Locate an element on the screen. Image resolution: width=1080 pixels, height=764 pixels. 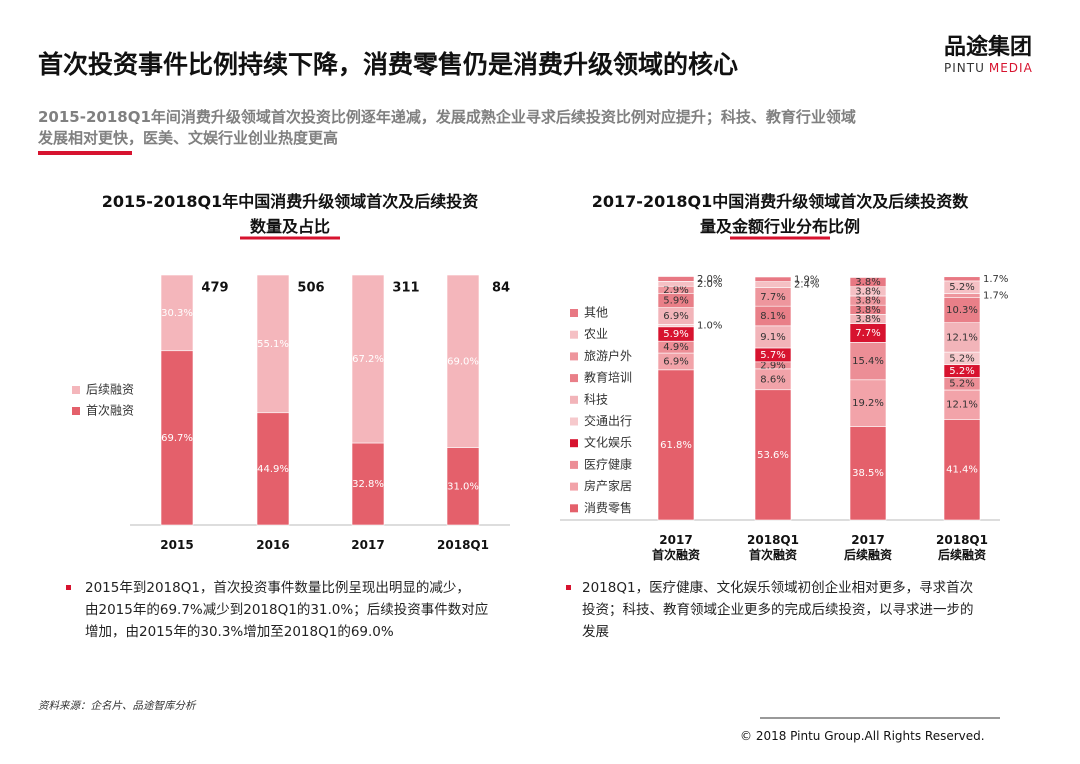
legend-label: 农业 is located at coordinates (596, 334).